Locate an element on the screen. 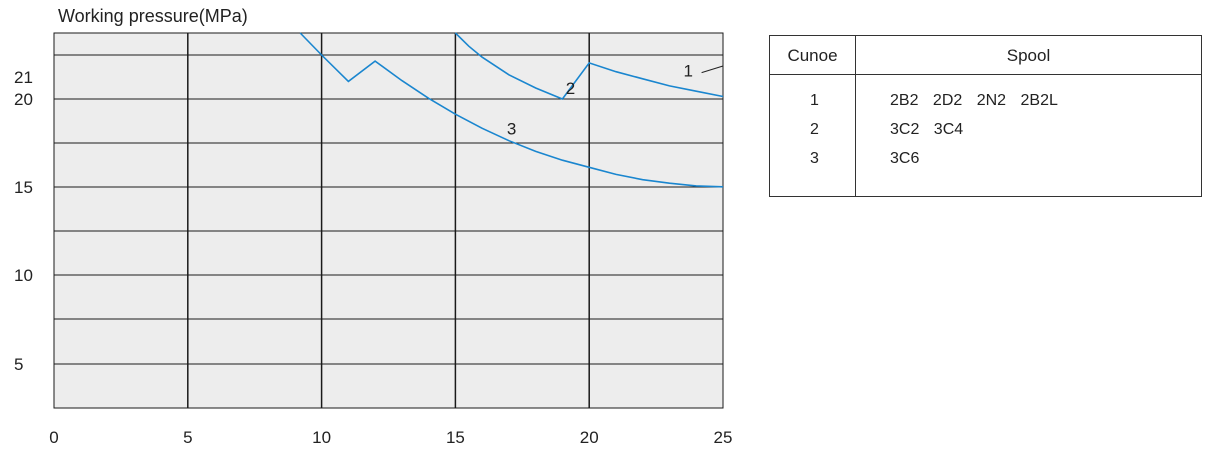 This screenshot has height=451, width=1207. curve-label-1: 1 is located at coordinates (687, 70).